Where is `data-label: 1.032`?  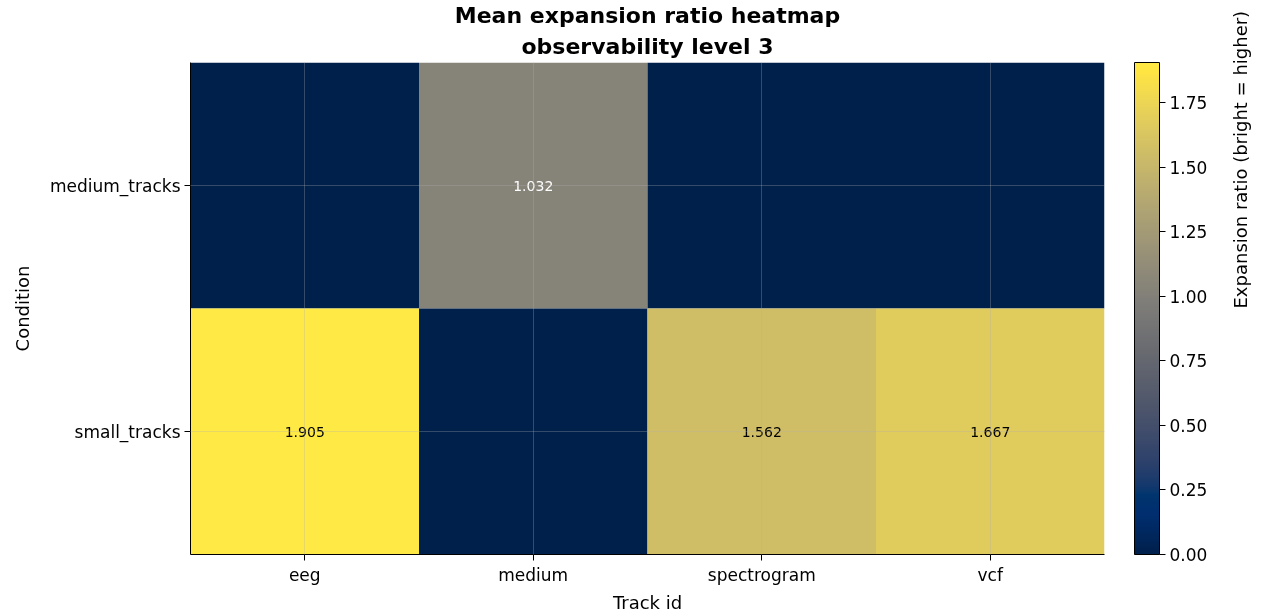
data-label: 1.032 is located at coordinates (533, 185).